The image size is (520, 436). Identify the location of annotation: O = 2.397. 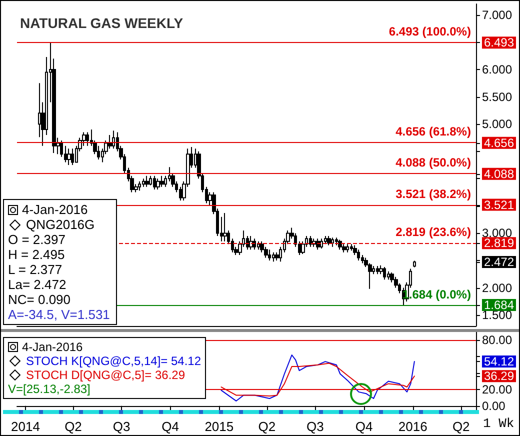
(37, 239).